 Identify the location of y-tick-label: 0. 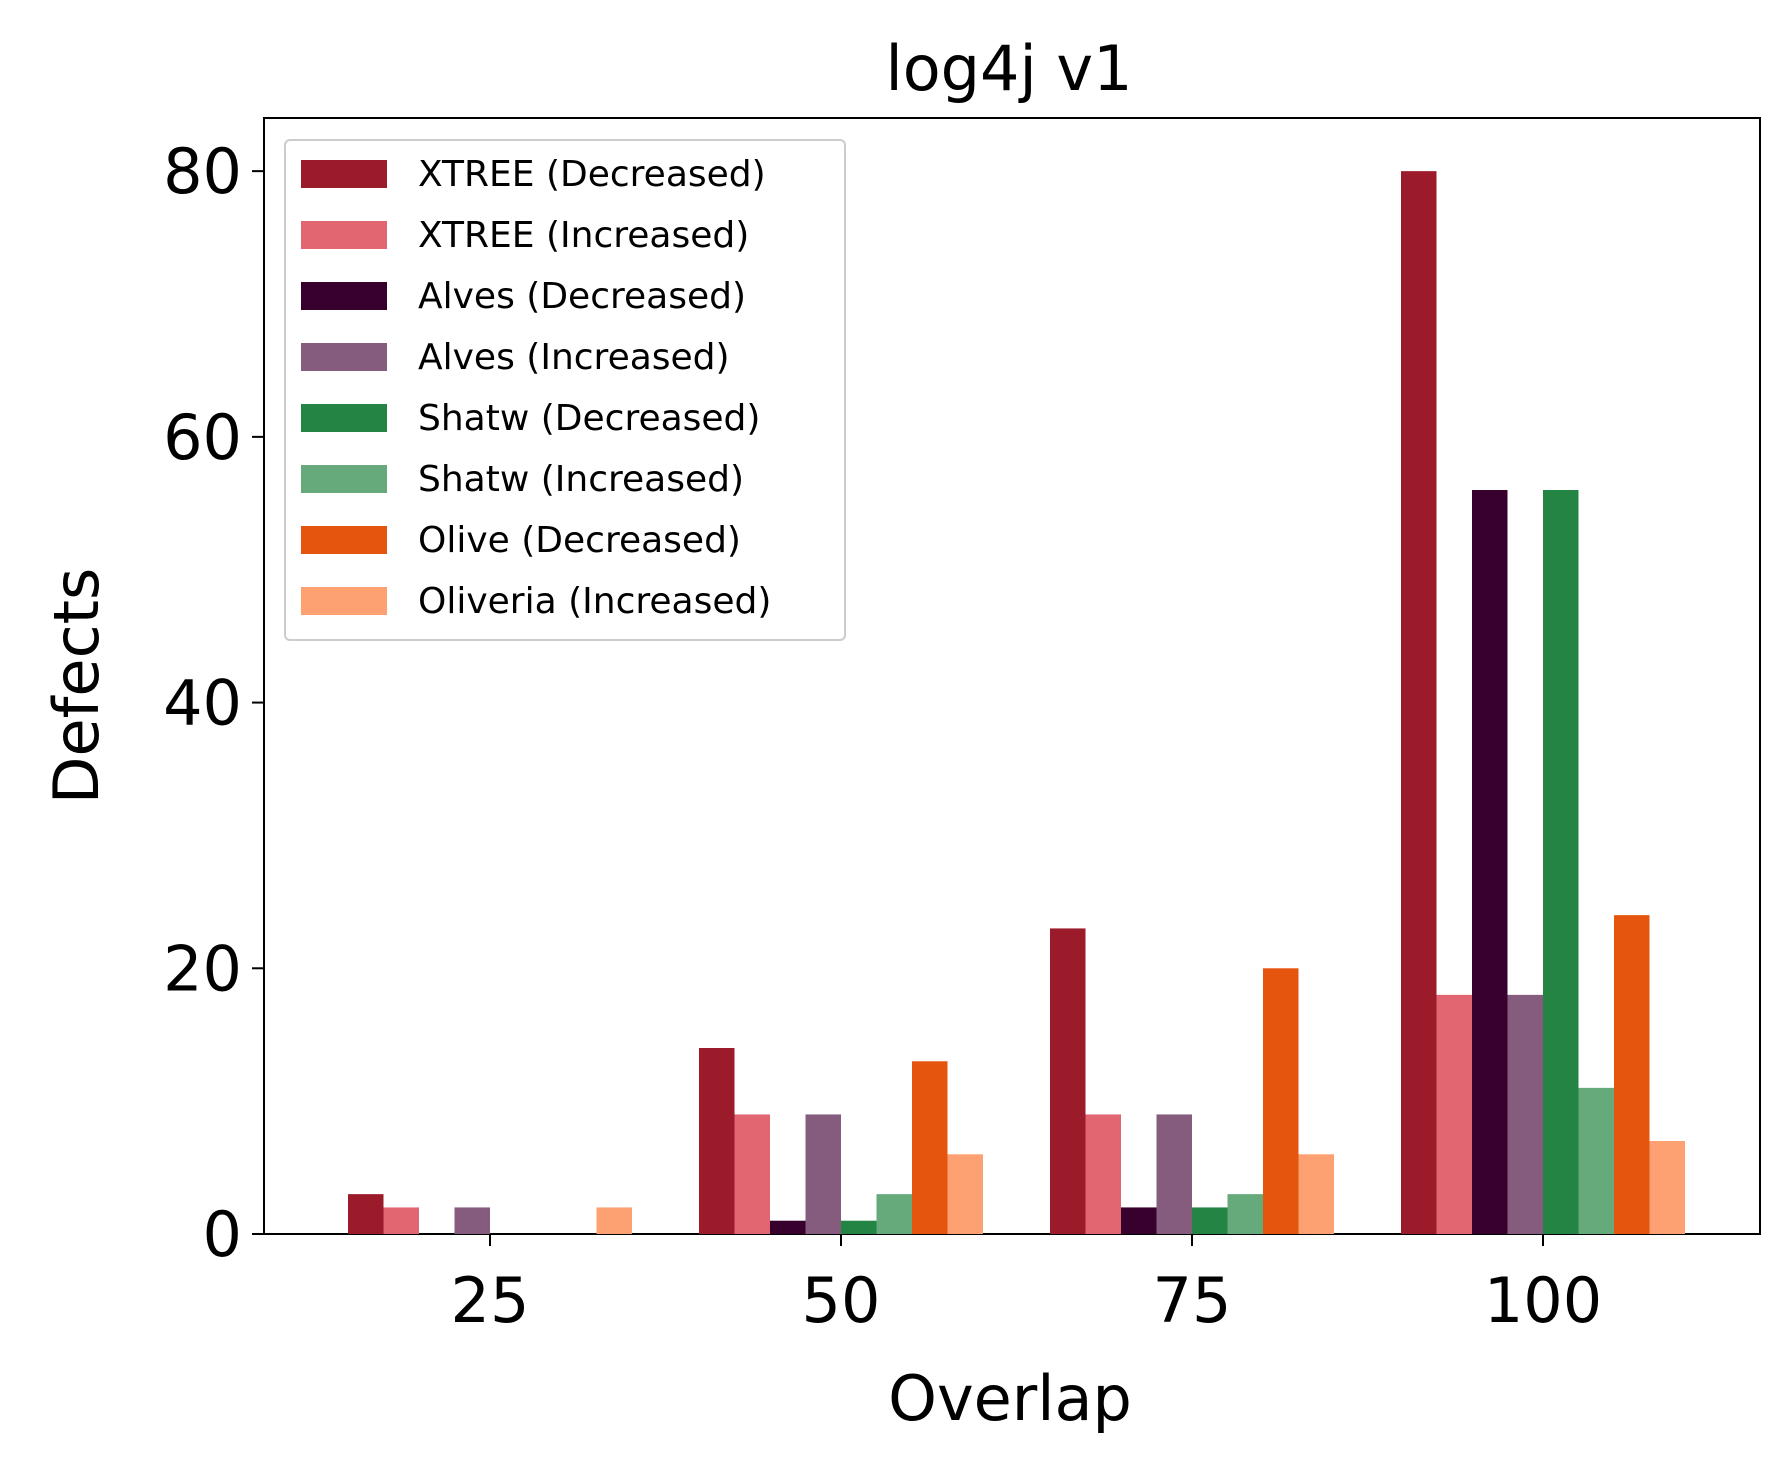
(222, 1234).